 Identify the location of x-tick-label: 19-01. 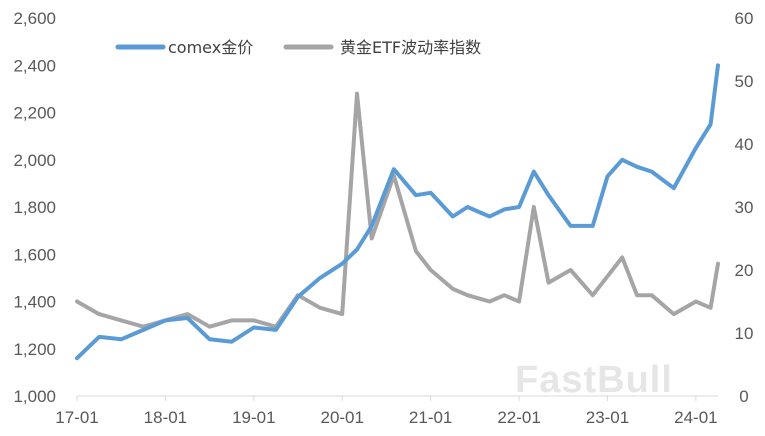
(253, 417).